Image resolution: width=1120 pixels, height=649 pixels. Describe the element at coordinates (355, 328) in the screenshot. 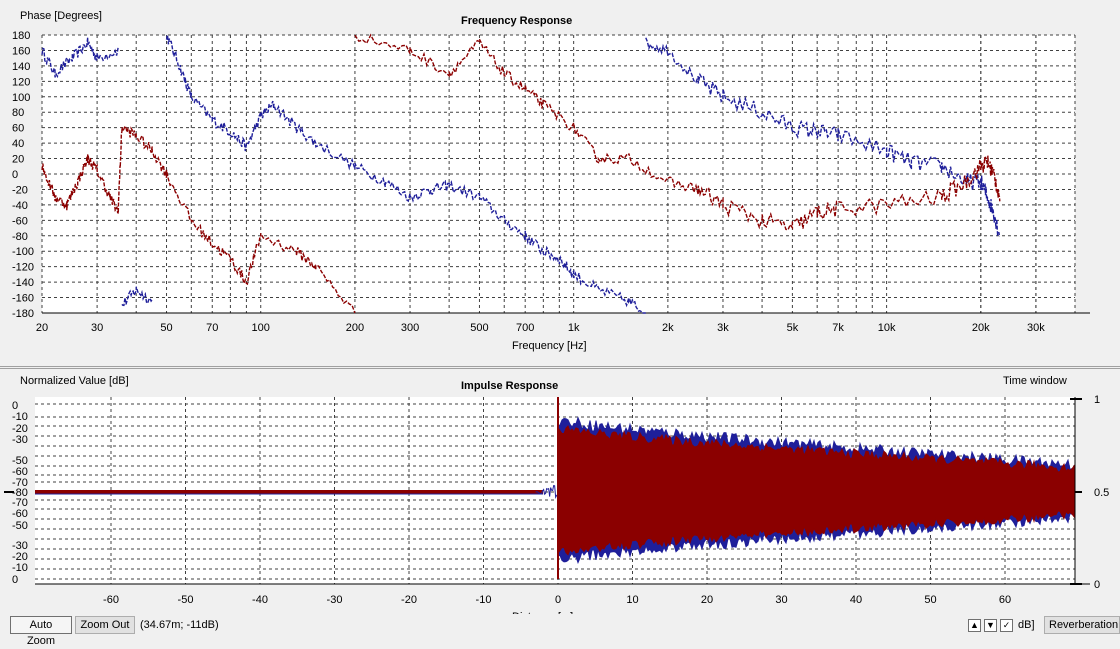

I see `frequency-tick-label: 200` at that location.